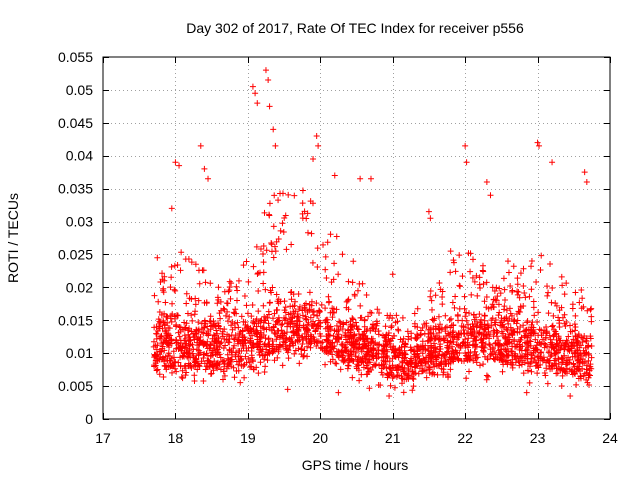  What do you see at coordinates (79, 90) in the screenshot?
I see `y-tick-label: 0.05` at bounding box center [79, 90].